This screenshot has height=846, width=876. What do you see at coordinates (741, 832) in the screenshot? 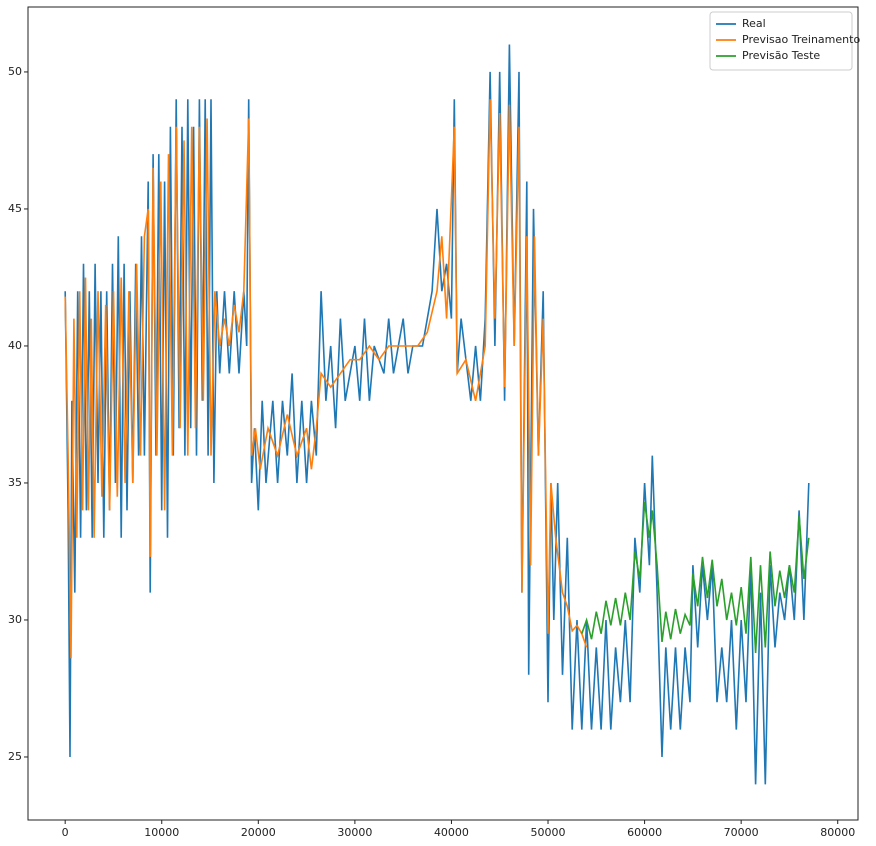
I see `x-tick-label: 70000` at bounding box center [741, 832].